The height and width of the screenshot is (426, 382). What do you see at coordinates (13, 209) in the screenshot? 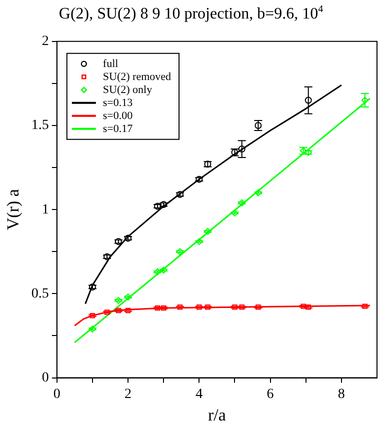
I see `y-axis-title: V(r) a` at bounding box center [13, 209].